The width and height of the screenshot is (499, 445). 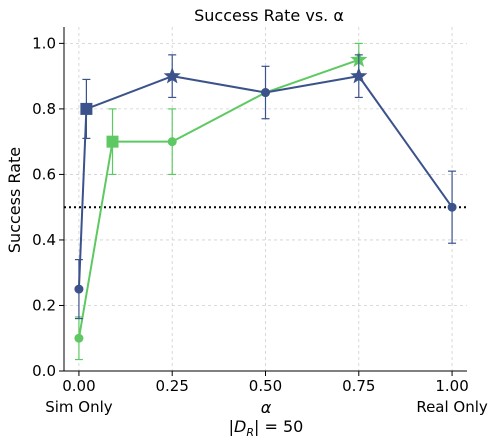 I want to click on y-tick-label: 0.6, so click(x=44, y=174).